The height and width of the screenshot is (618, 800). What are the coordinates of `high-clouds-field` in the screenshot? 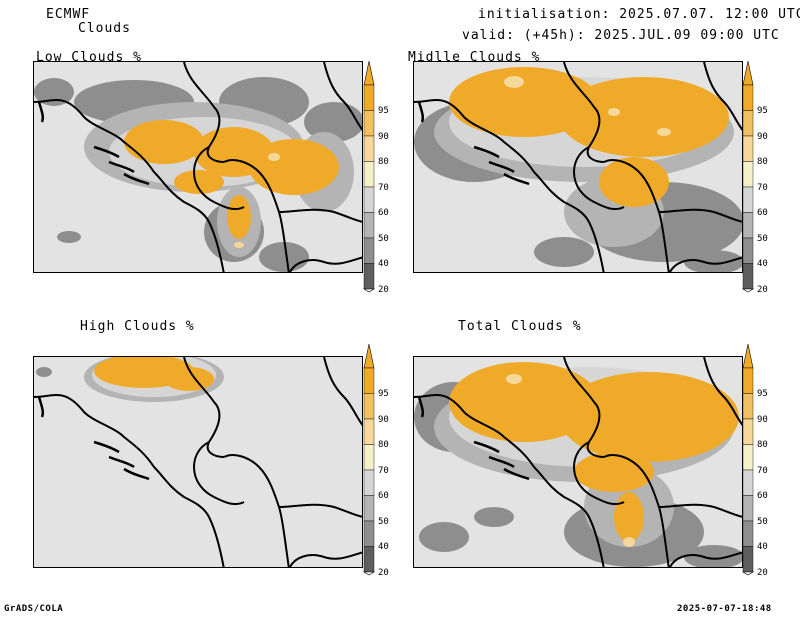 It's located at (198, 462).